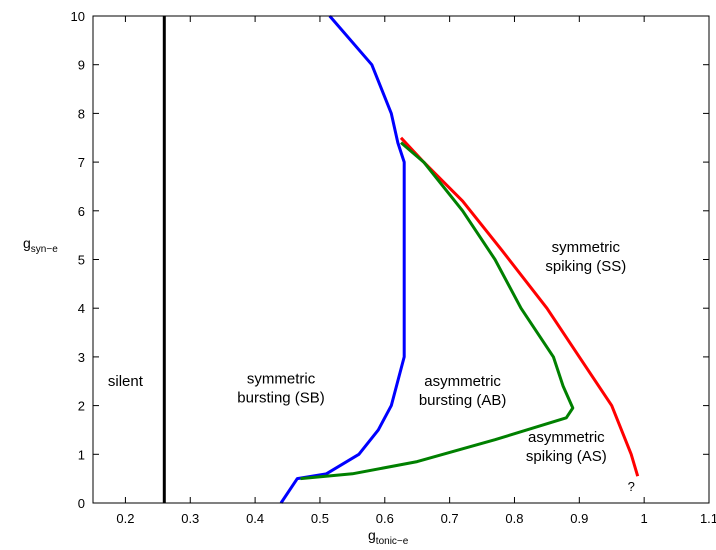 Image resolution: width=716 pixels, height=550 pixels. Describe the element at coordinates (81, 406) in the screenshot. I see `y-tick-label: 2` at that location.